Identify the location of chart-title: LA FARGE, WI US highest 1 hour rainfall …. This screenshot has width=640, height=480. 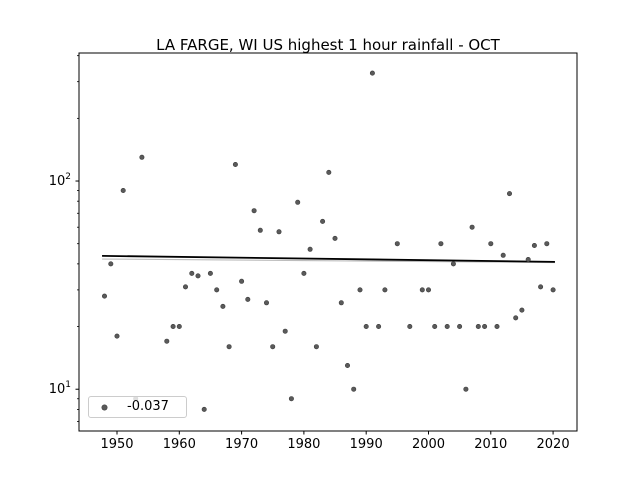
(328, 45).